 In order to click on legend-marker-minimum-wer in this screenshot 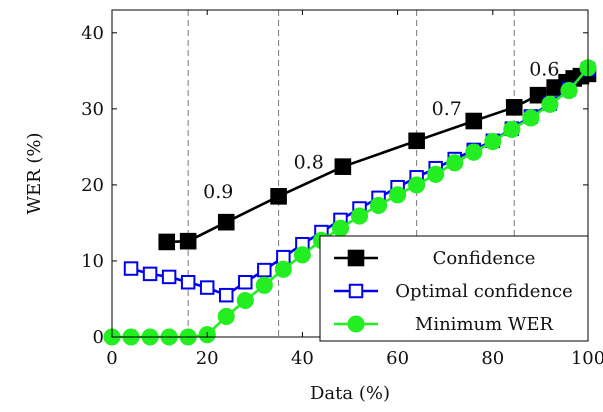, I will do `click(356, 324)`.